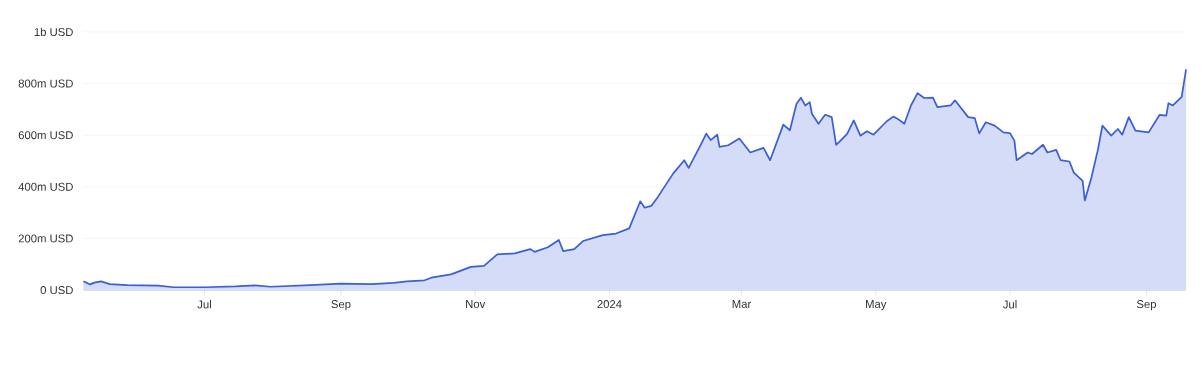 The height and width of the screenshot is (383, 1202). I want to click on x-tick-label: Nov, so click(476, 304).